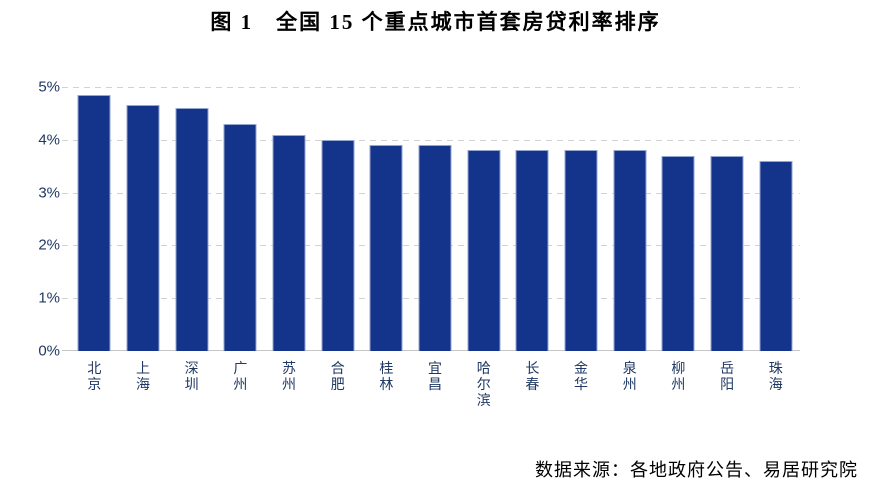 This screenshot has width=871, height=491. I want to click on bar-column: 上海, so click(143, 239).